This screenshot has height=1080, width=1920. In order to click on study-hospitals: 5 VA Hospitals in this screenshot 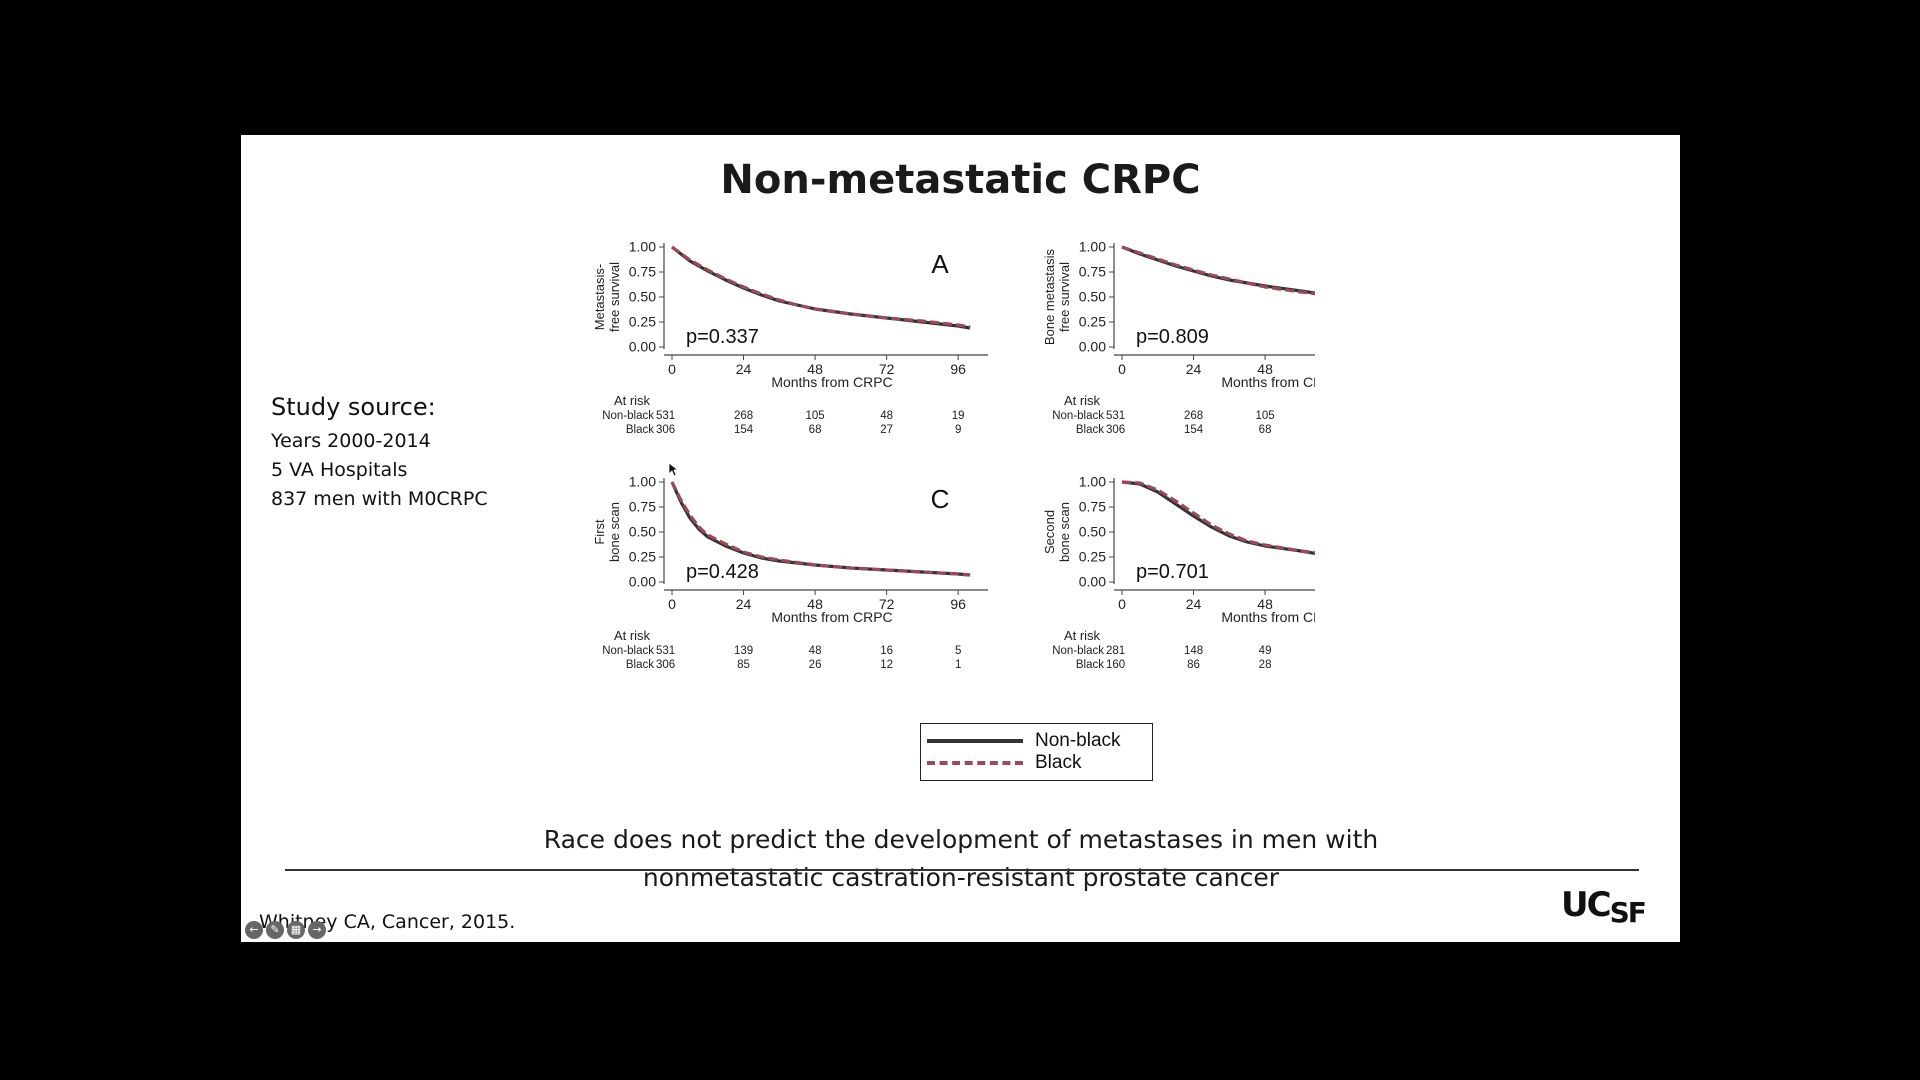, I will do `click(339, 470)`.